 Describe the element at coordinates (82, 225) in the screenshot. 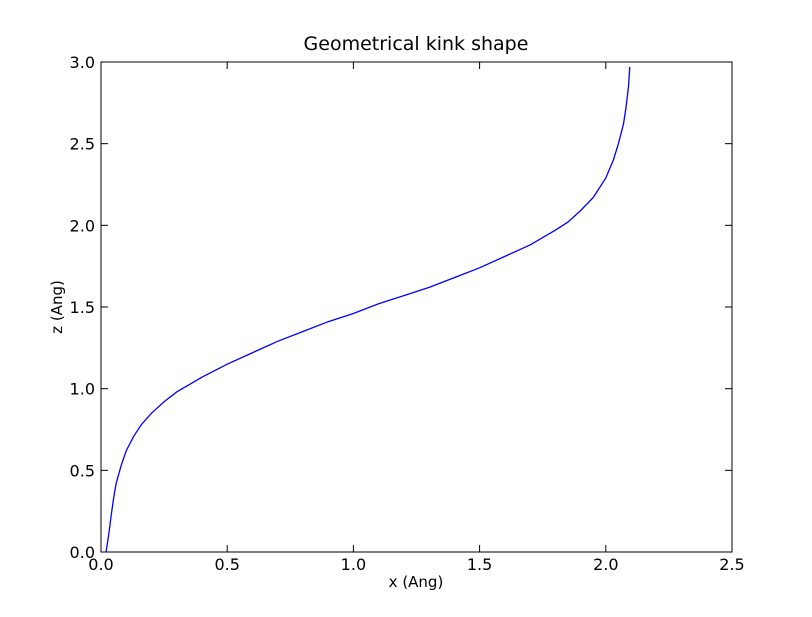

I see `y-tick-label: 2.0` at that location.